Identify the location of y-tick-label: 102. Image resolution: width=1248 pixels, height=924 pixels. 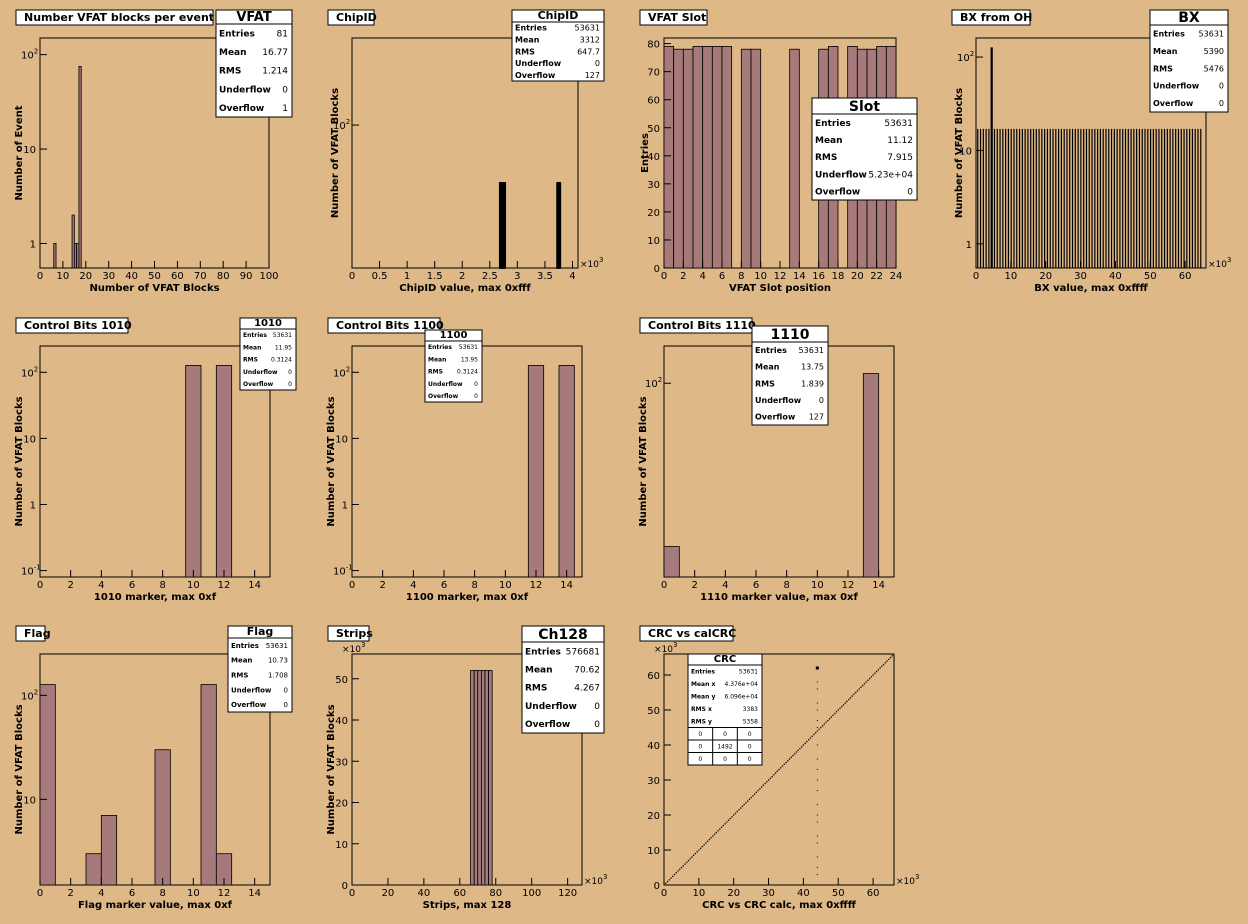
(653, 383).